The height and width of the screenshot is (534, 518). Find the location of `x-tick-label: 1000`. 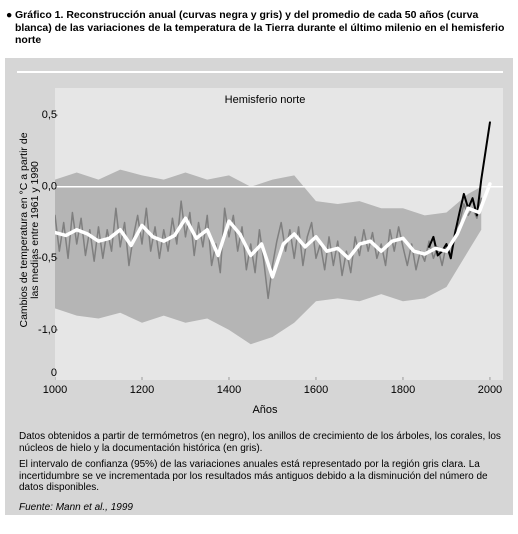

x-tick-label: 1000 is located at coordinates (55, 390).